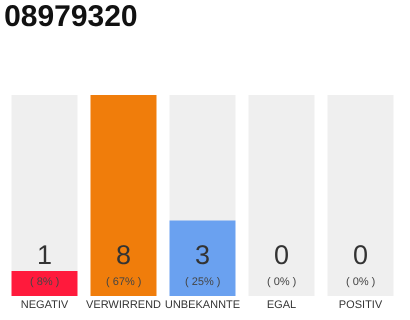 The width and height of the screenshot is (410, 320). What do you see at coordinates (124, 305) in the screenshot?
I see `x-tick-label: VERWIRREND` at bounding box center [124, 305].